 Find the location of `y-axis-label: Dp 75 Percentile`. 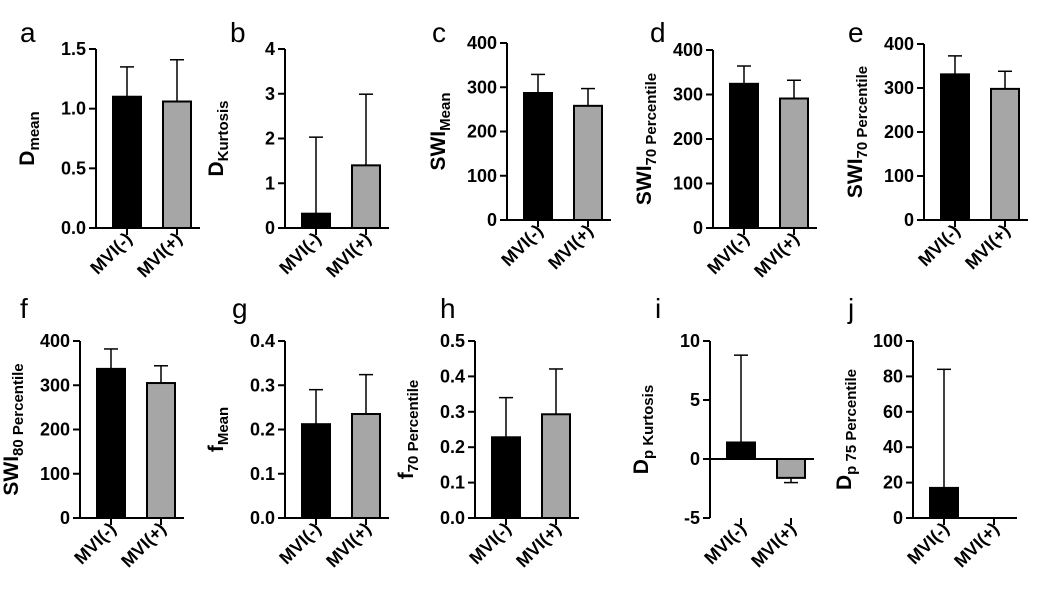

y-axis-label: Dp 75 Percentile is located at coordinates (846, 429).